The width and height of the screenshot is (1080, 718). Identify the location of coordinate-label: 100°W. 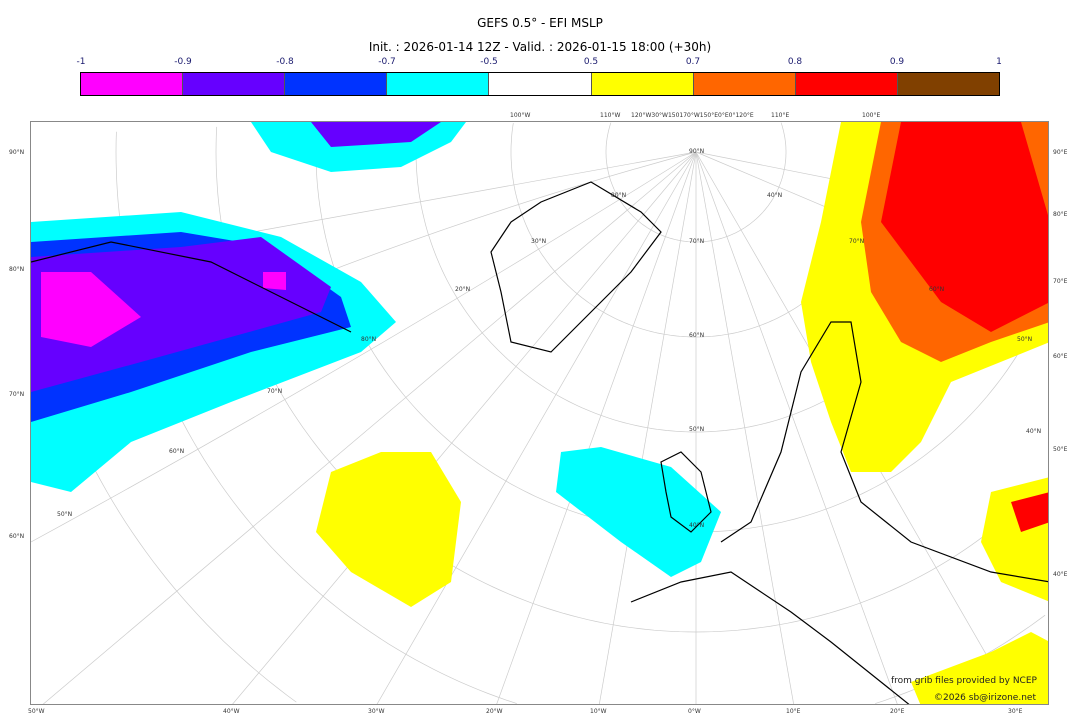
(520, 115).